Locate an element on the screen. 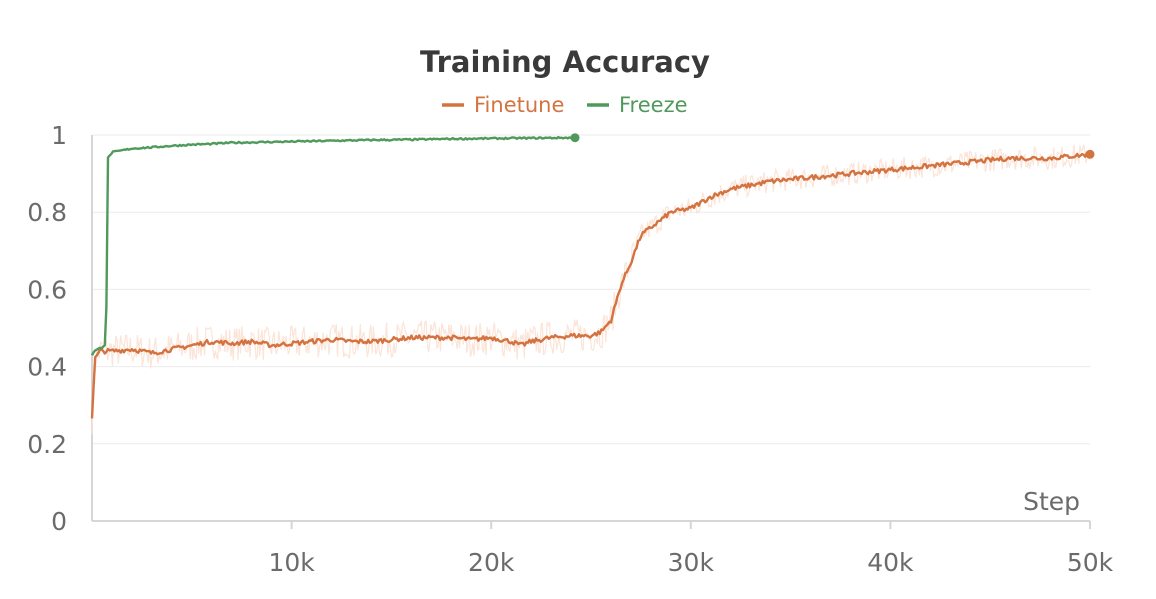  x-tick-label: 20k is located at coordinates (491, 562).